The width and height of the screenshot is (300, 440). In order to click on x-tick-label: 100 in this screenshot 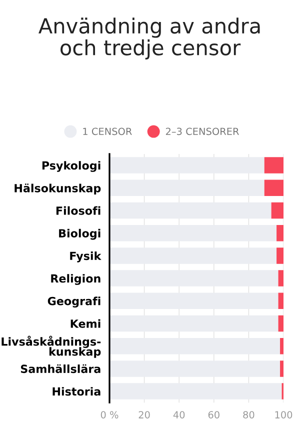, I will do `click(283, 414)`.